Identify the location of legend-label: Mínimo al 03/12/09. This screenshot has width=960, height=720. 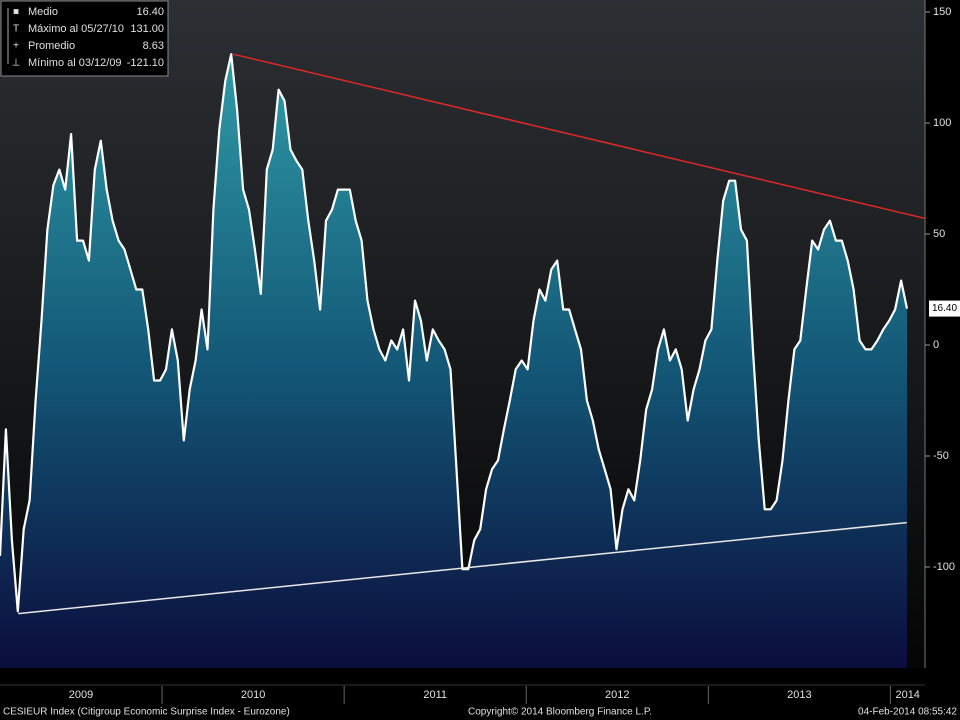
(75, 63).